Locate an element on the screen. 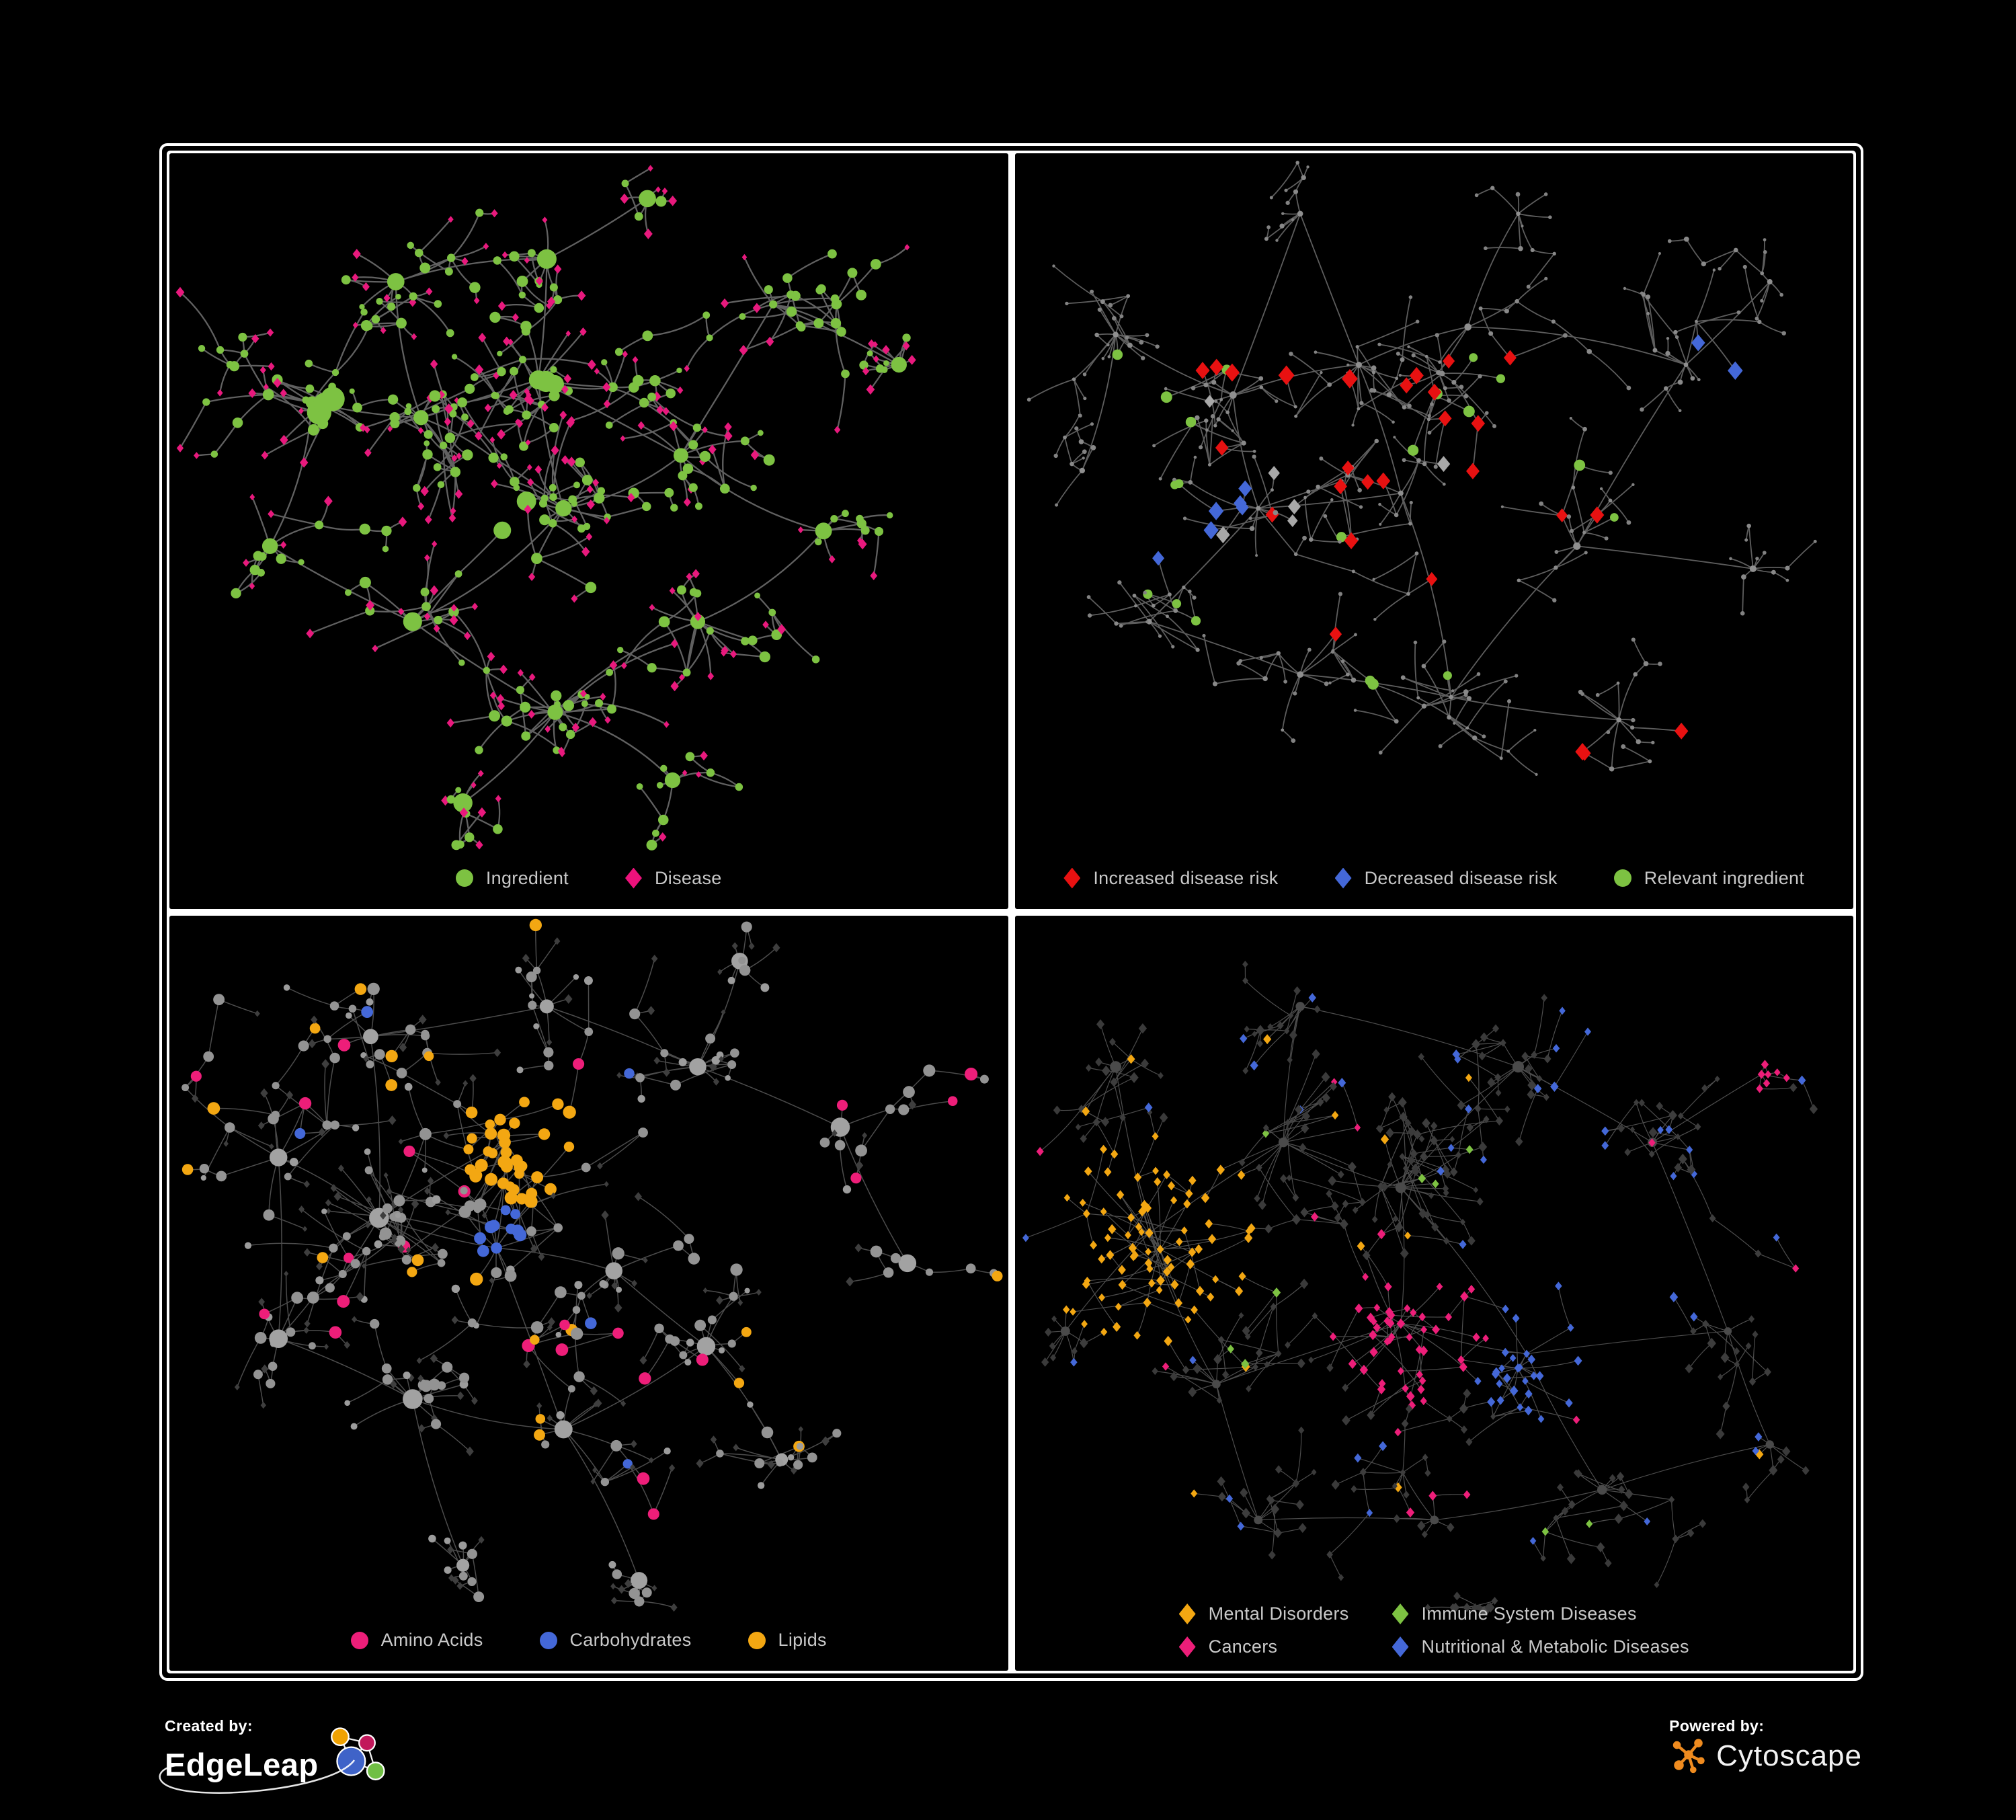  powered-by-label: Powered by: is located at coordinates (1717, 1726).